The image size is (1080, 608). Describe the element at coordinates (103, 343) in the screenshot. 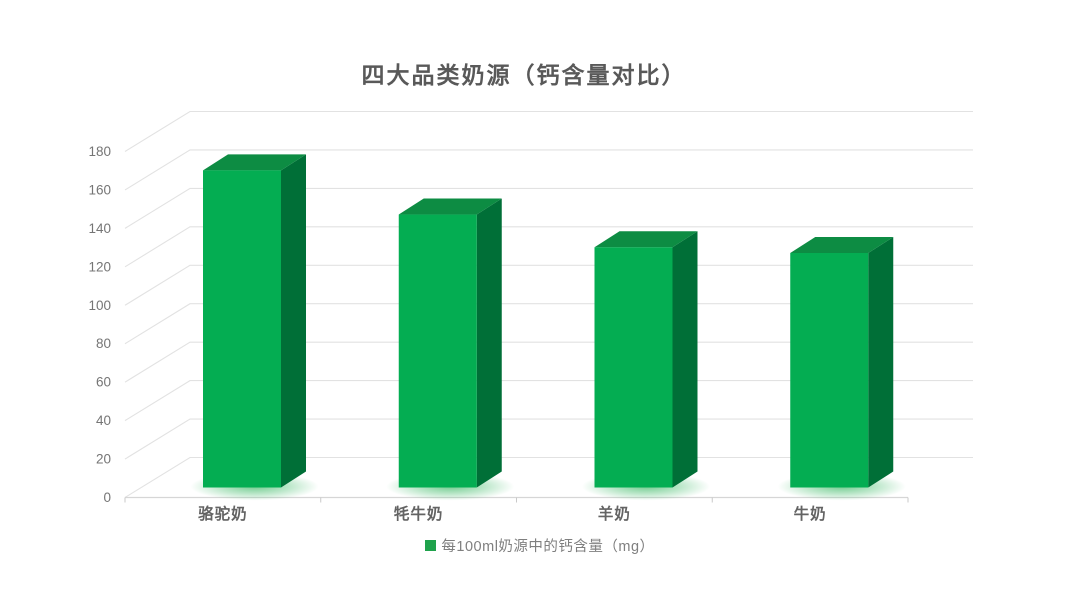

I see `y-axis-tick-label: 80` at that location.